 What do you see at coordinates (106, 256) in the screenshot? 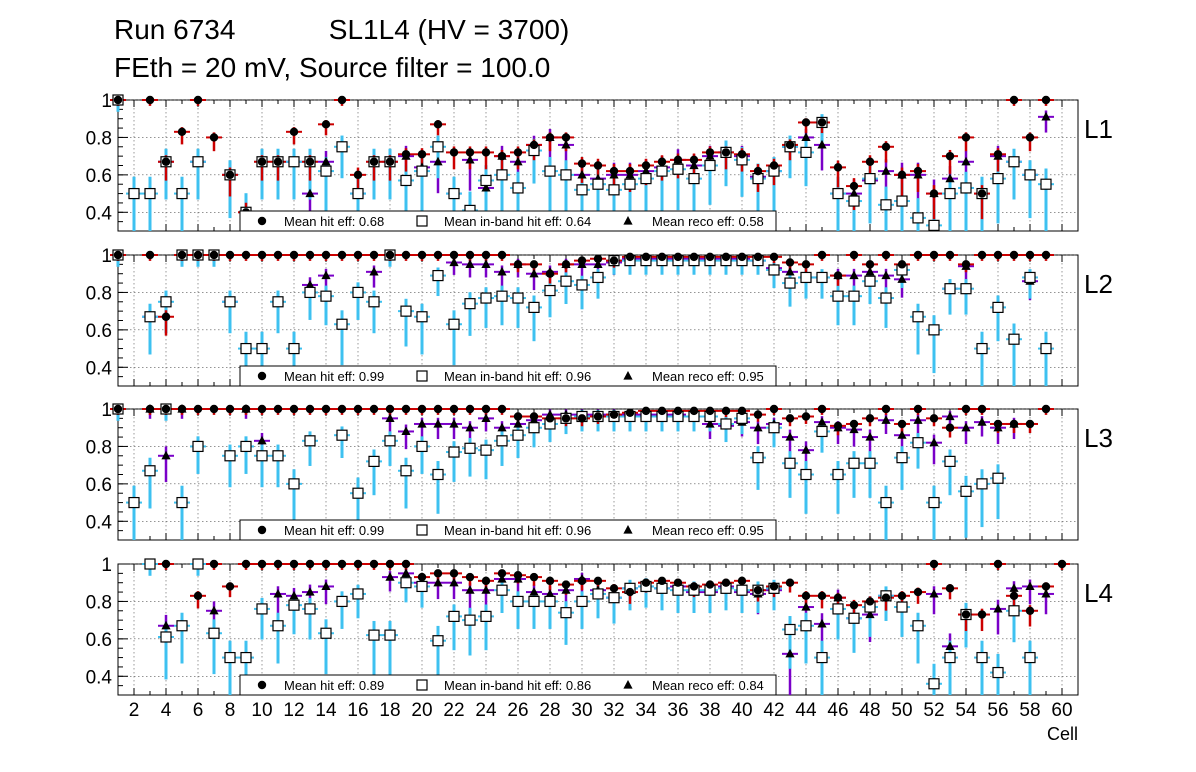
I see `y-tick-label: 1` at bounding box center [106, 256].